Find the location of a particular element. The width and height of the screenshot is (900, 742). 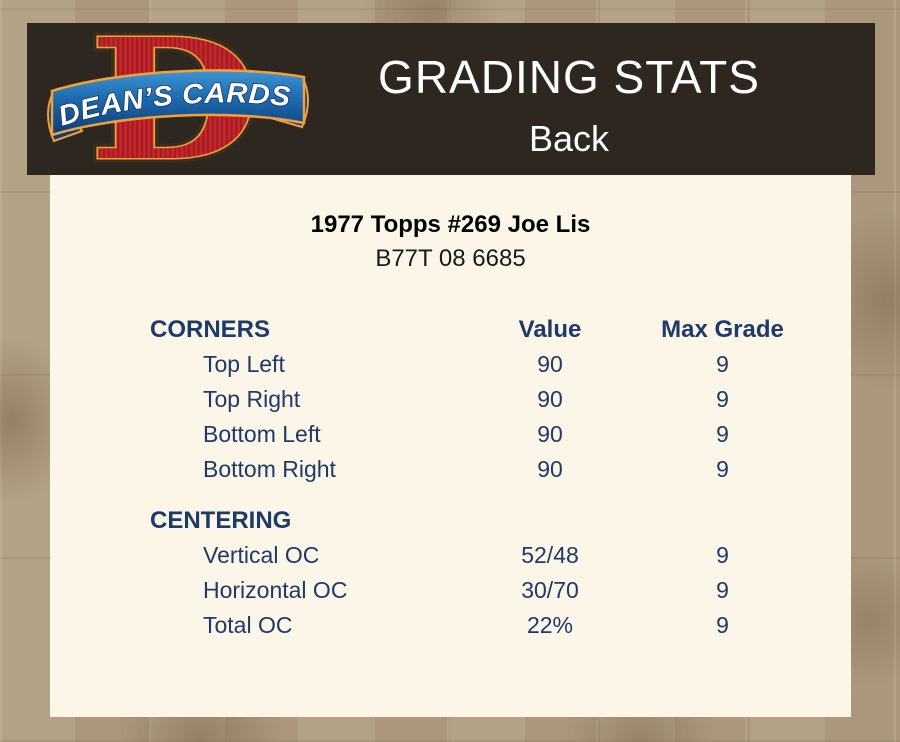

table-row: Total OC 22% 9 is located at coordinates (500, 625).